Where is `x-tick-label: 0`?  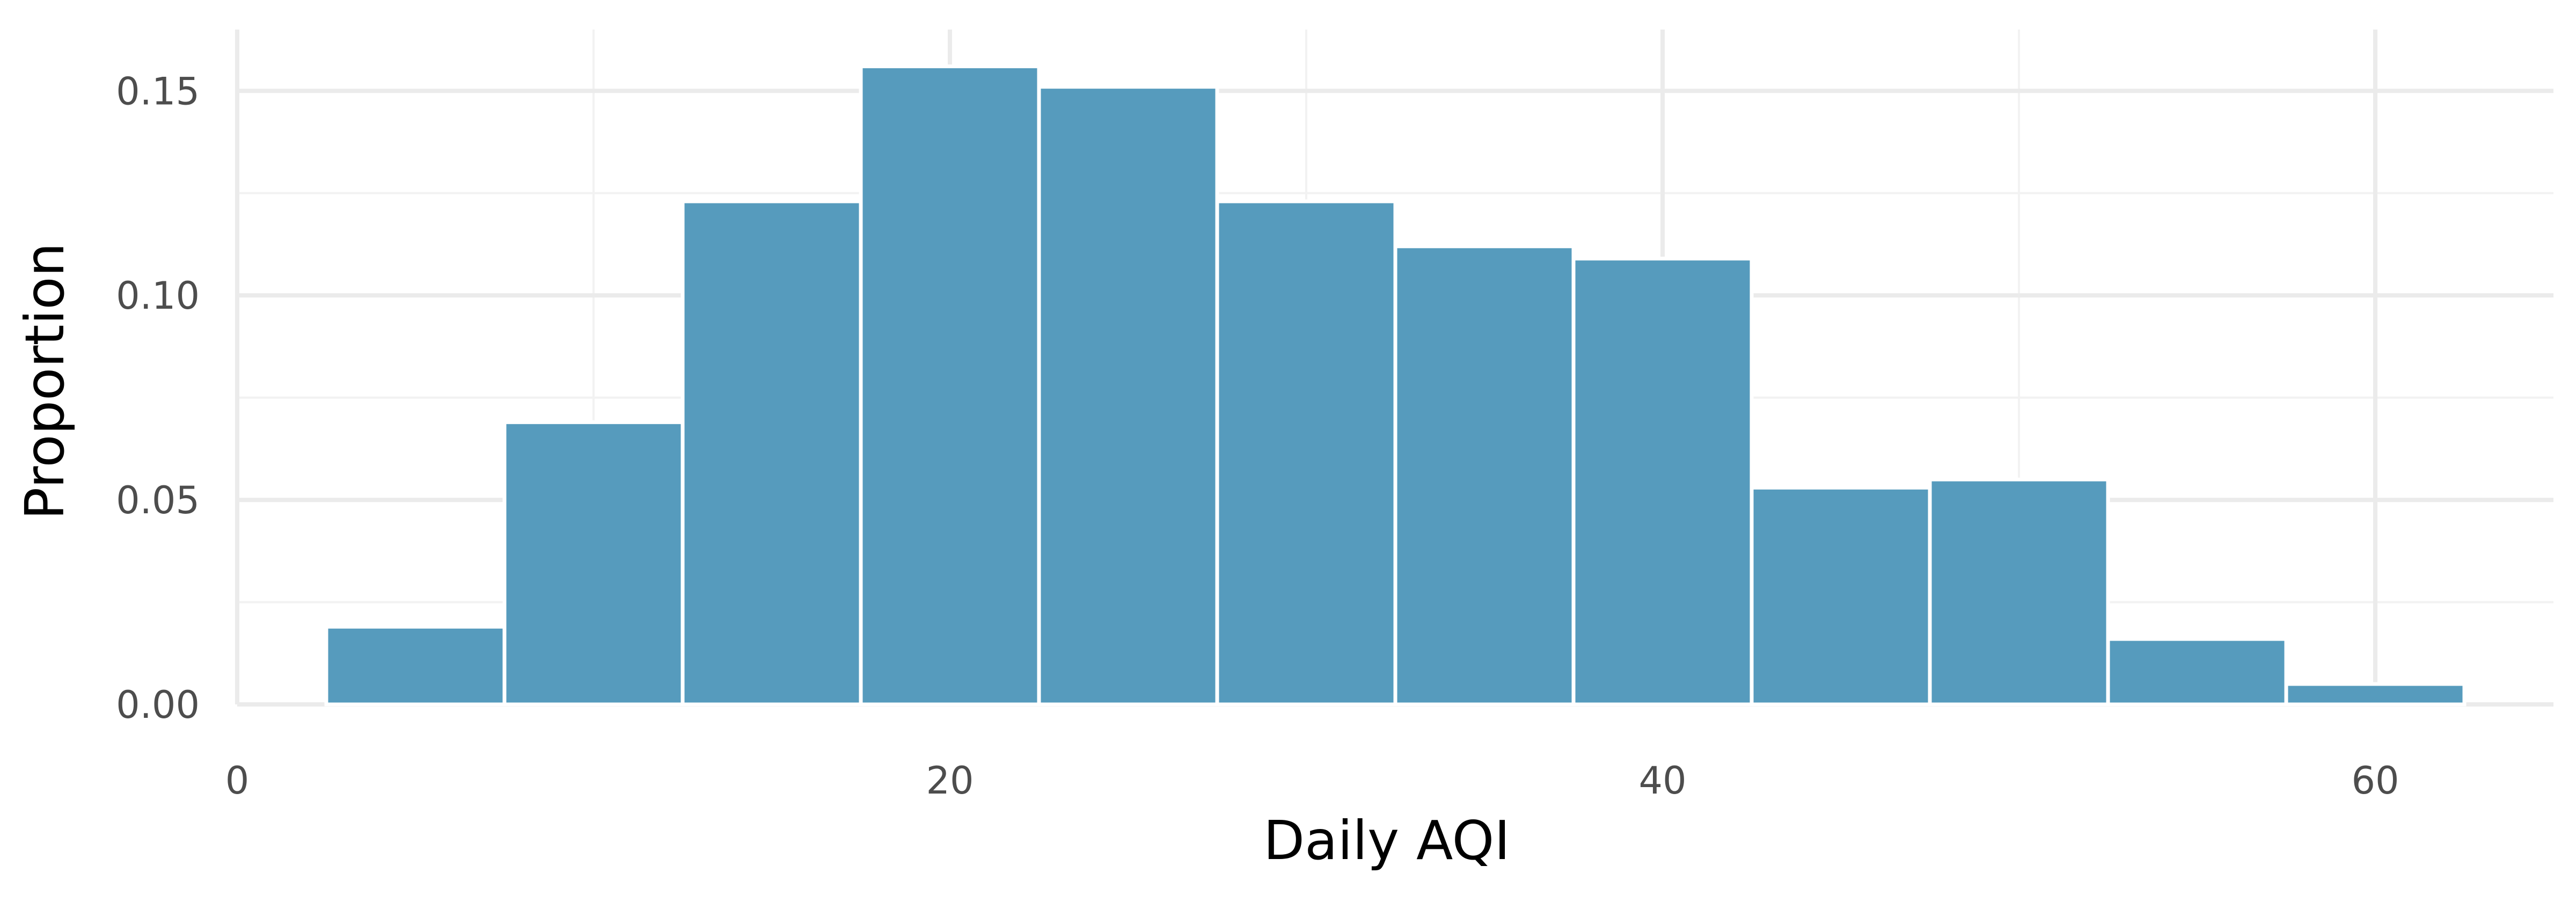
x-tick-label: 0 is located at coordinates (237, 781).